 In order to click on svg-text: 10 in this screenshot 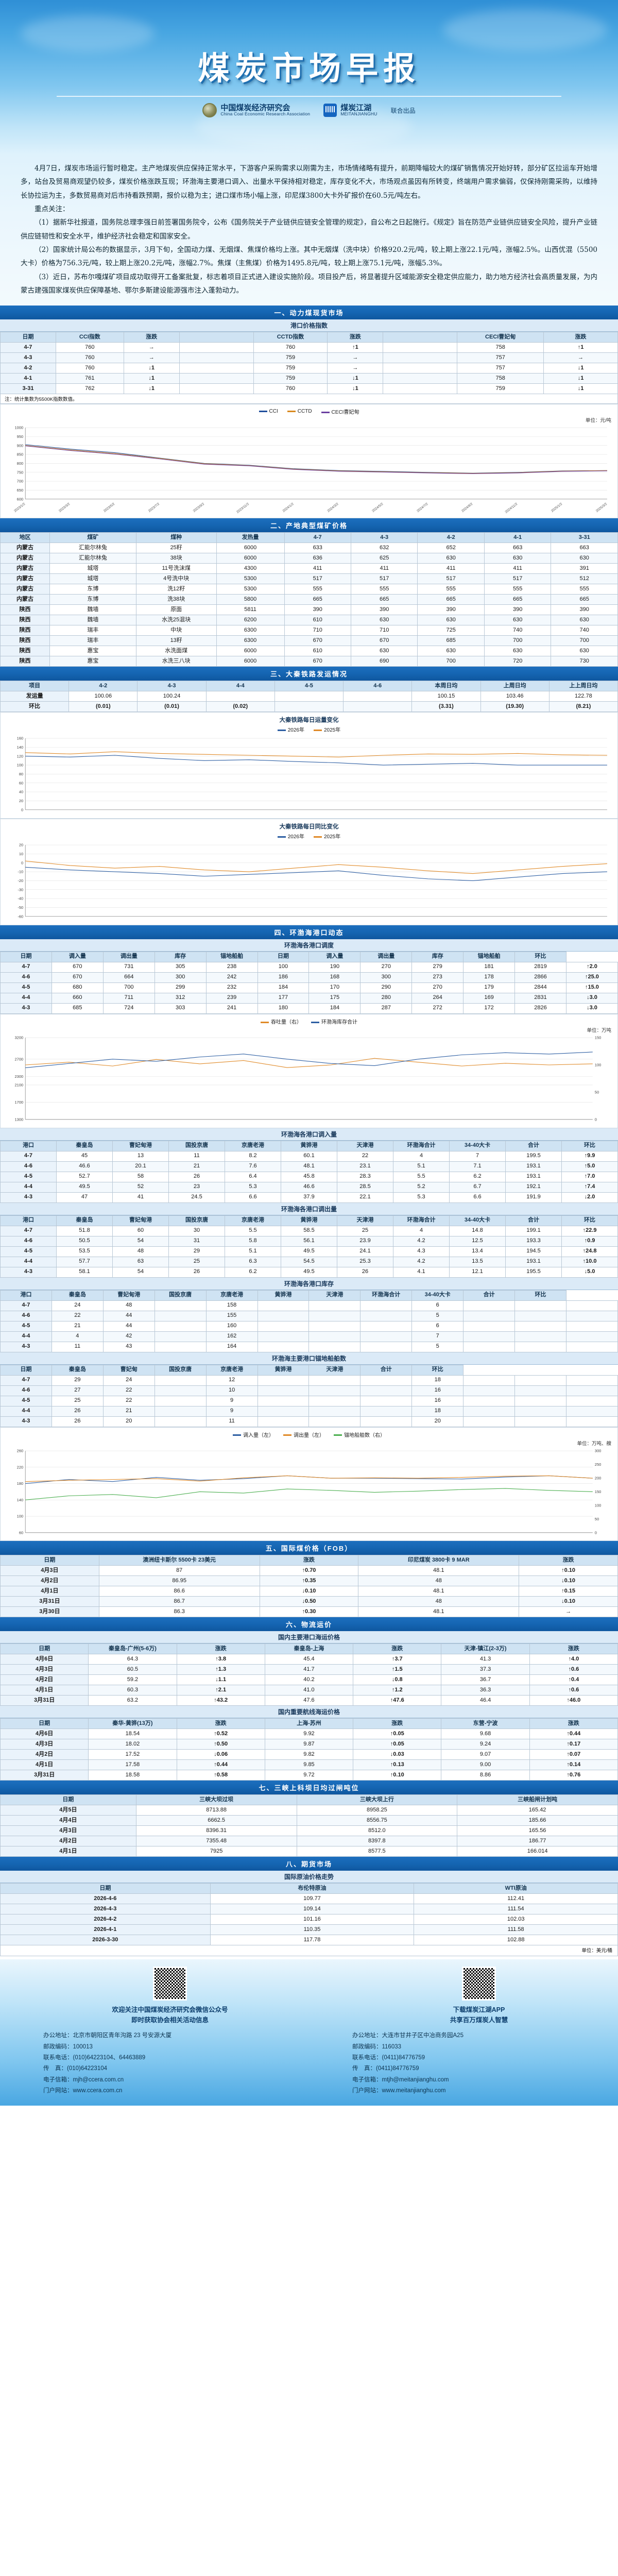, I will do `click(21, 854)`.